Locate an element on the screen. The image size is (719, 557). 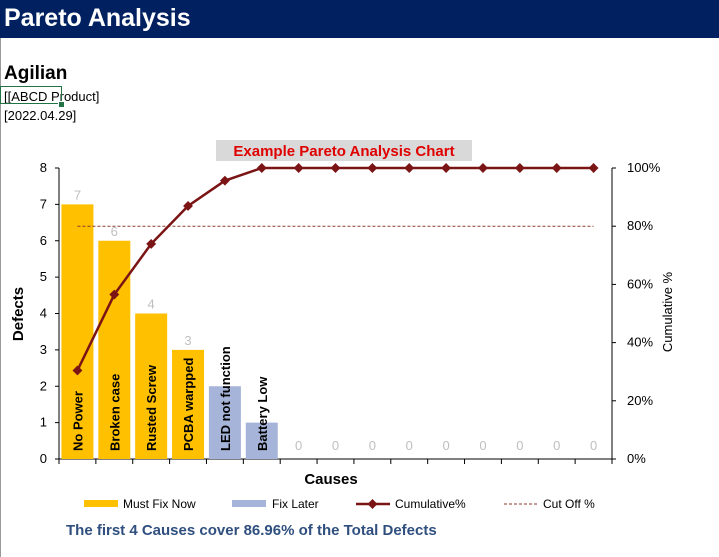
y2-tick-label: 80% is located at coordinates (640, 225).